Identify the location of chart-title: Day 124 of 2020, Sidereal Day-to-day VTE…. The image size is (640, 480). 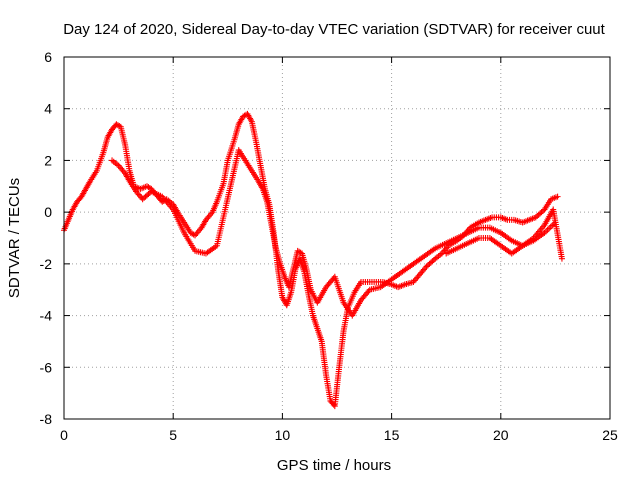
(334, 29).